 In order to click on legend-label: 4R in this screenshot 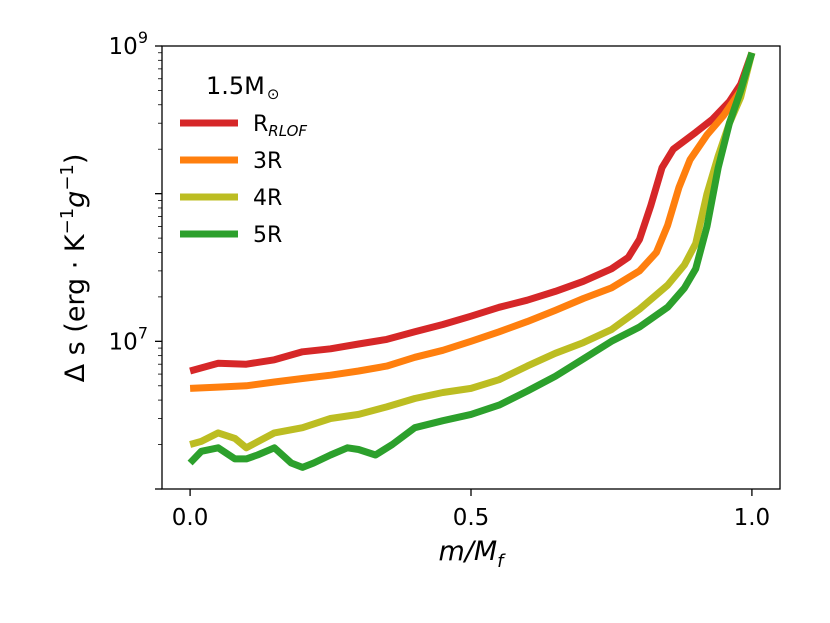, I will do `click(267, 198)`.